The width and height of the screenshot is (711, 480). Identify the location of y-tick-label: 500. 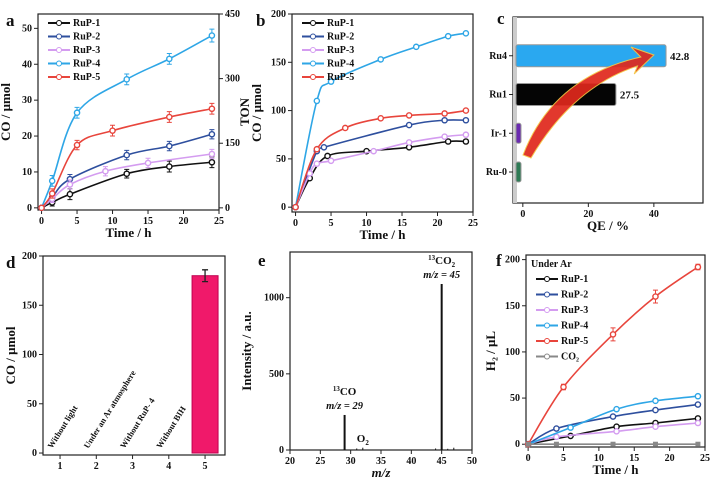
(276, 374).